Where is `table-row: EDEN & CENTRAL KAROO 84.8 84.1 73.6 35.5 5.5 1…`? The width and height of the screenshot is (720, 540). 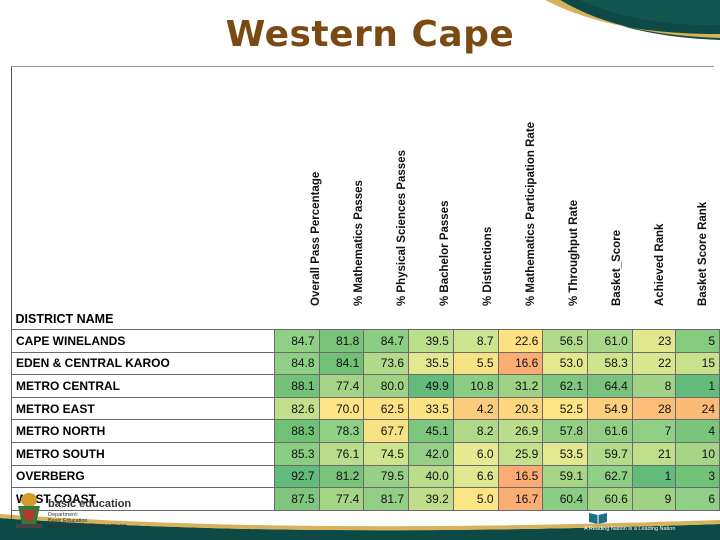 table-row: EDEN & CENTRAL KAROO 84.8 84.1 73.6 35.5 5.5 1… is located at coordinates (365, 363).